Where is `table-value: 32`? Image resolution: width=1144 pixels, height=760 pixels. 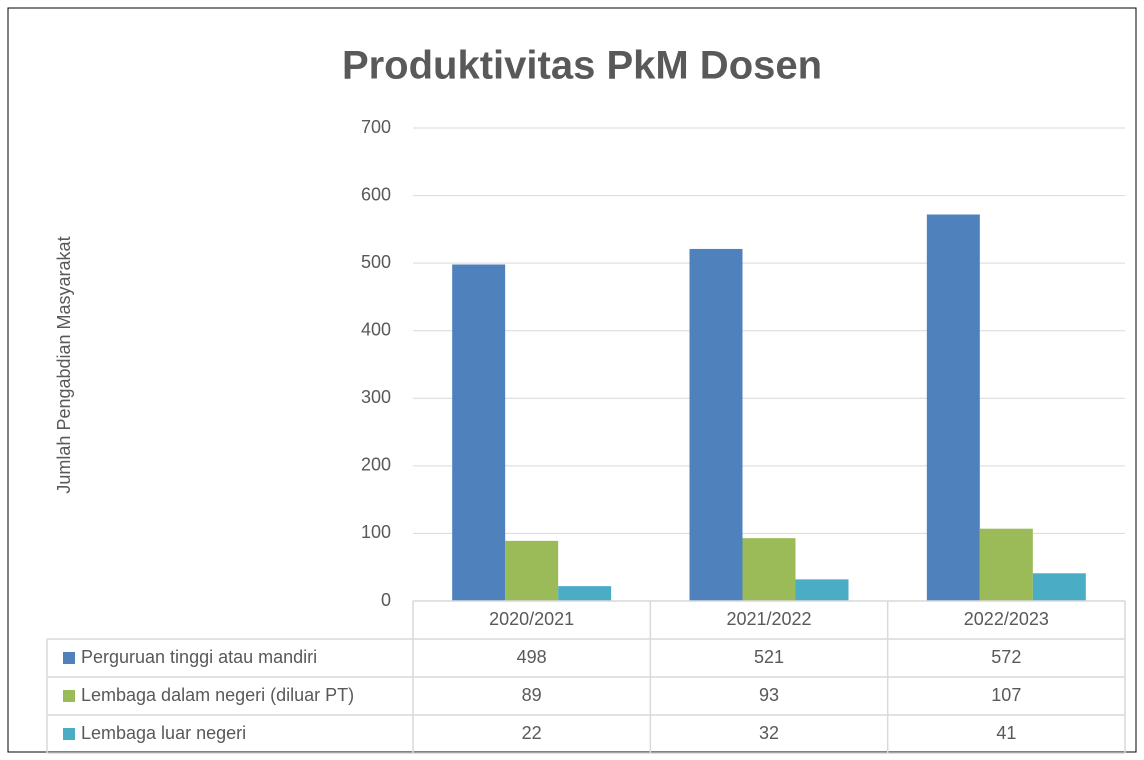 table-value: 32 is located at coordinates (769, 733).